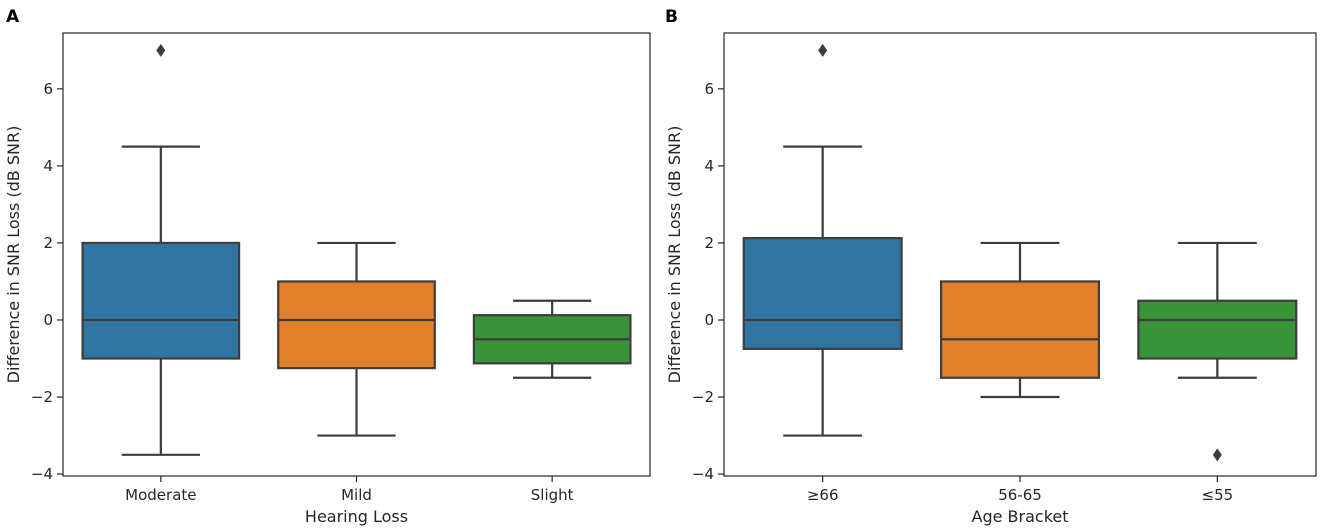 This screenshot has width=1325, height=531. What do you see at coordinates (160, 495) in the screenshot?
I see `x-tick-label: Moderate` at bounding box center [160, 495].